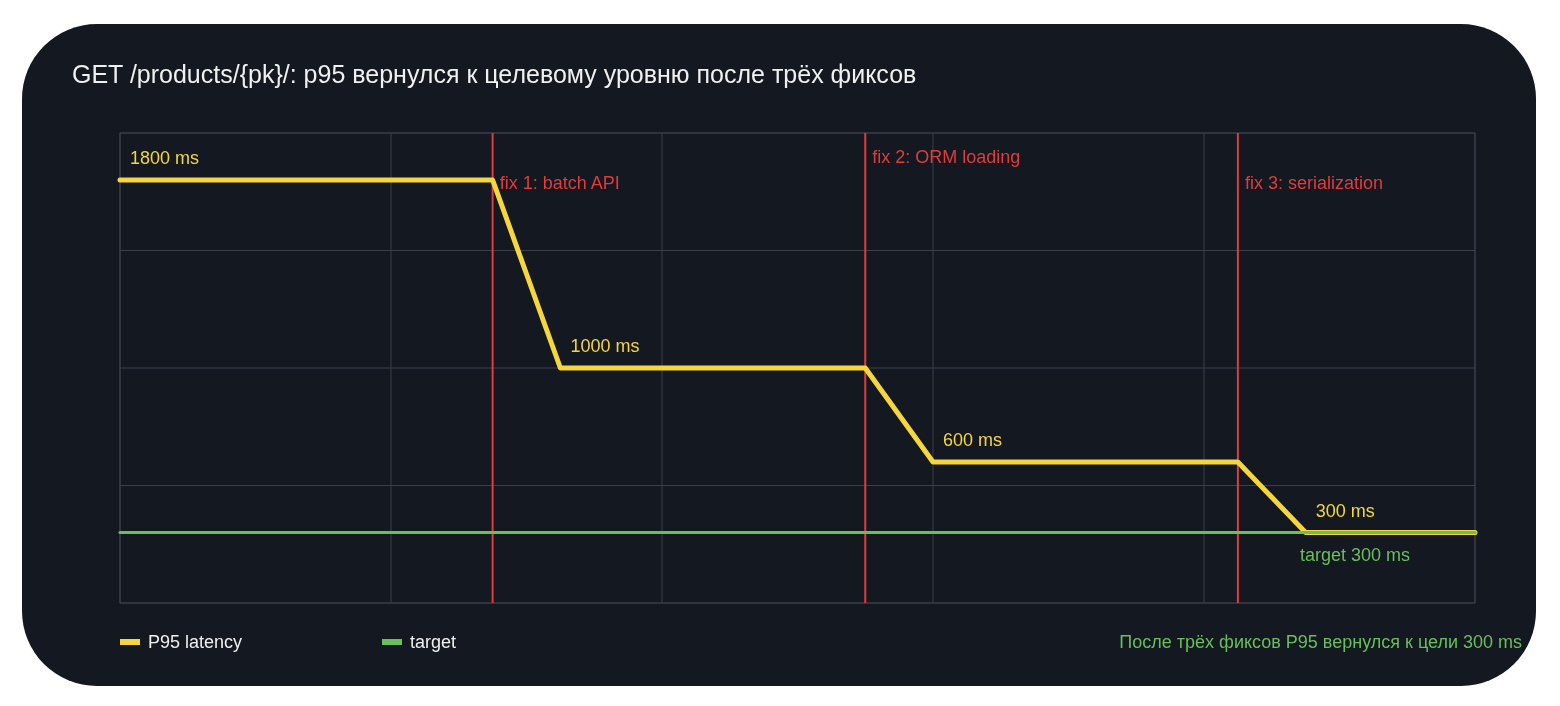 The width and height of the screenshot is (1560, 706). Describe the element at coordinates (1320, 642) in the screenshot. I see `text: После трёх фиксов P95 вернулся к цели 300 ms` at that location.